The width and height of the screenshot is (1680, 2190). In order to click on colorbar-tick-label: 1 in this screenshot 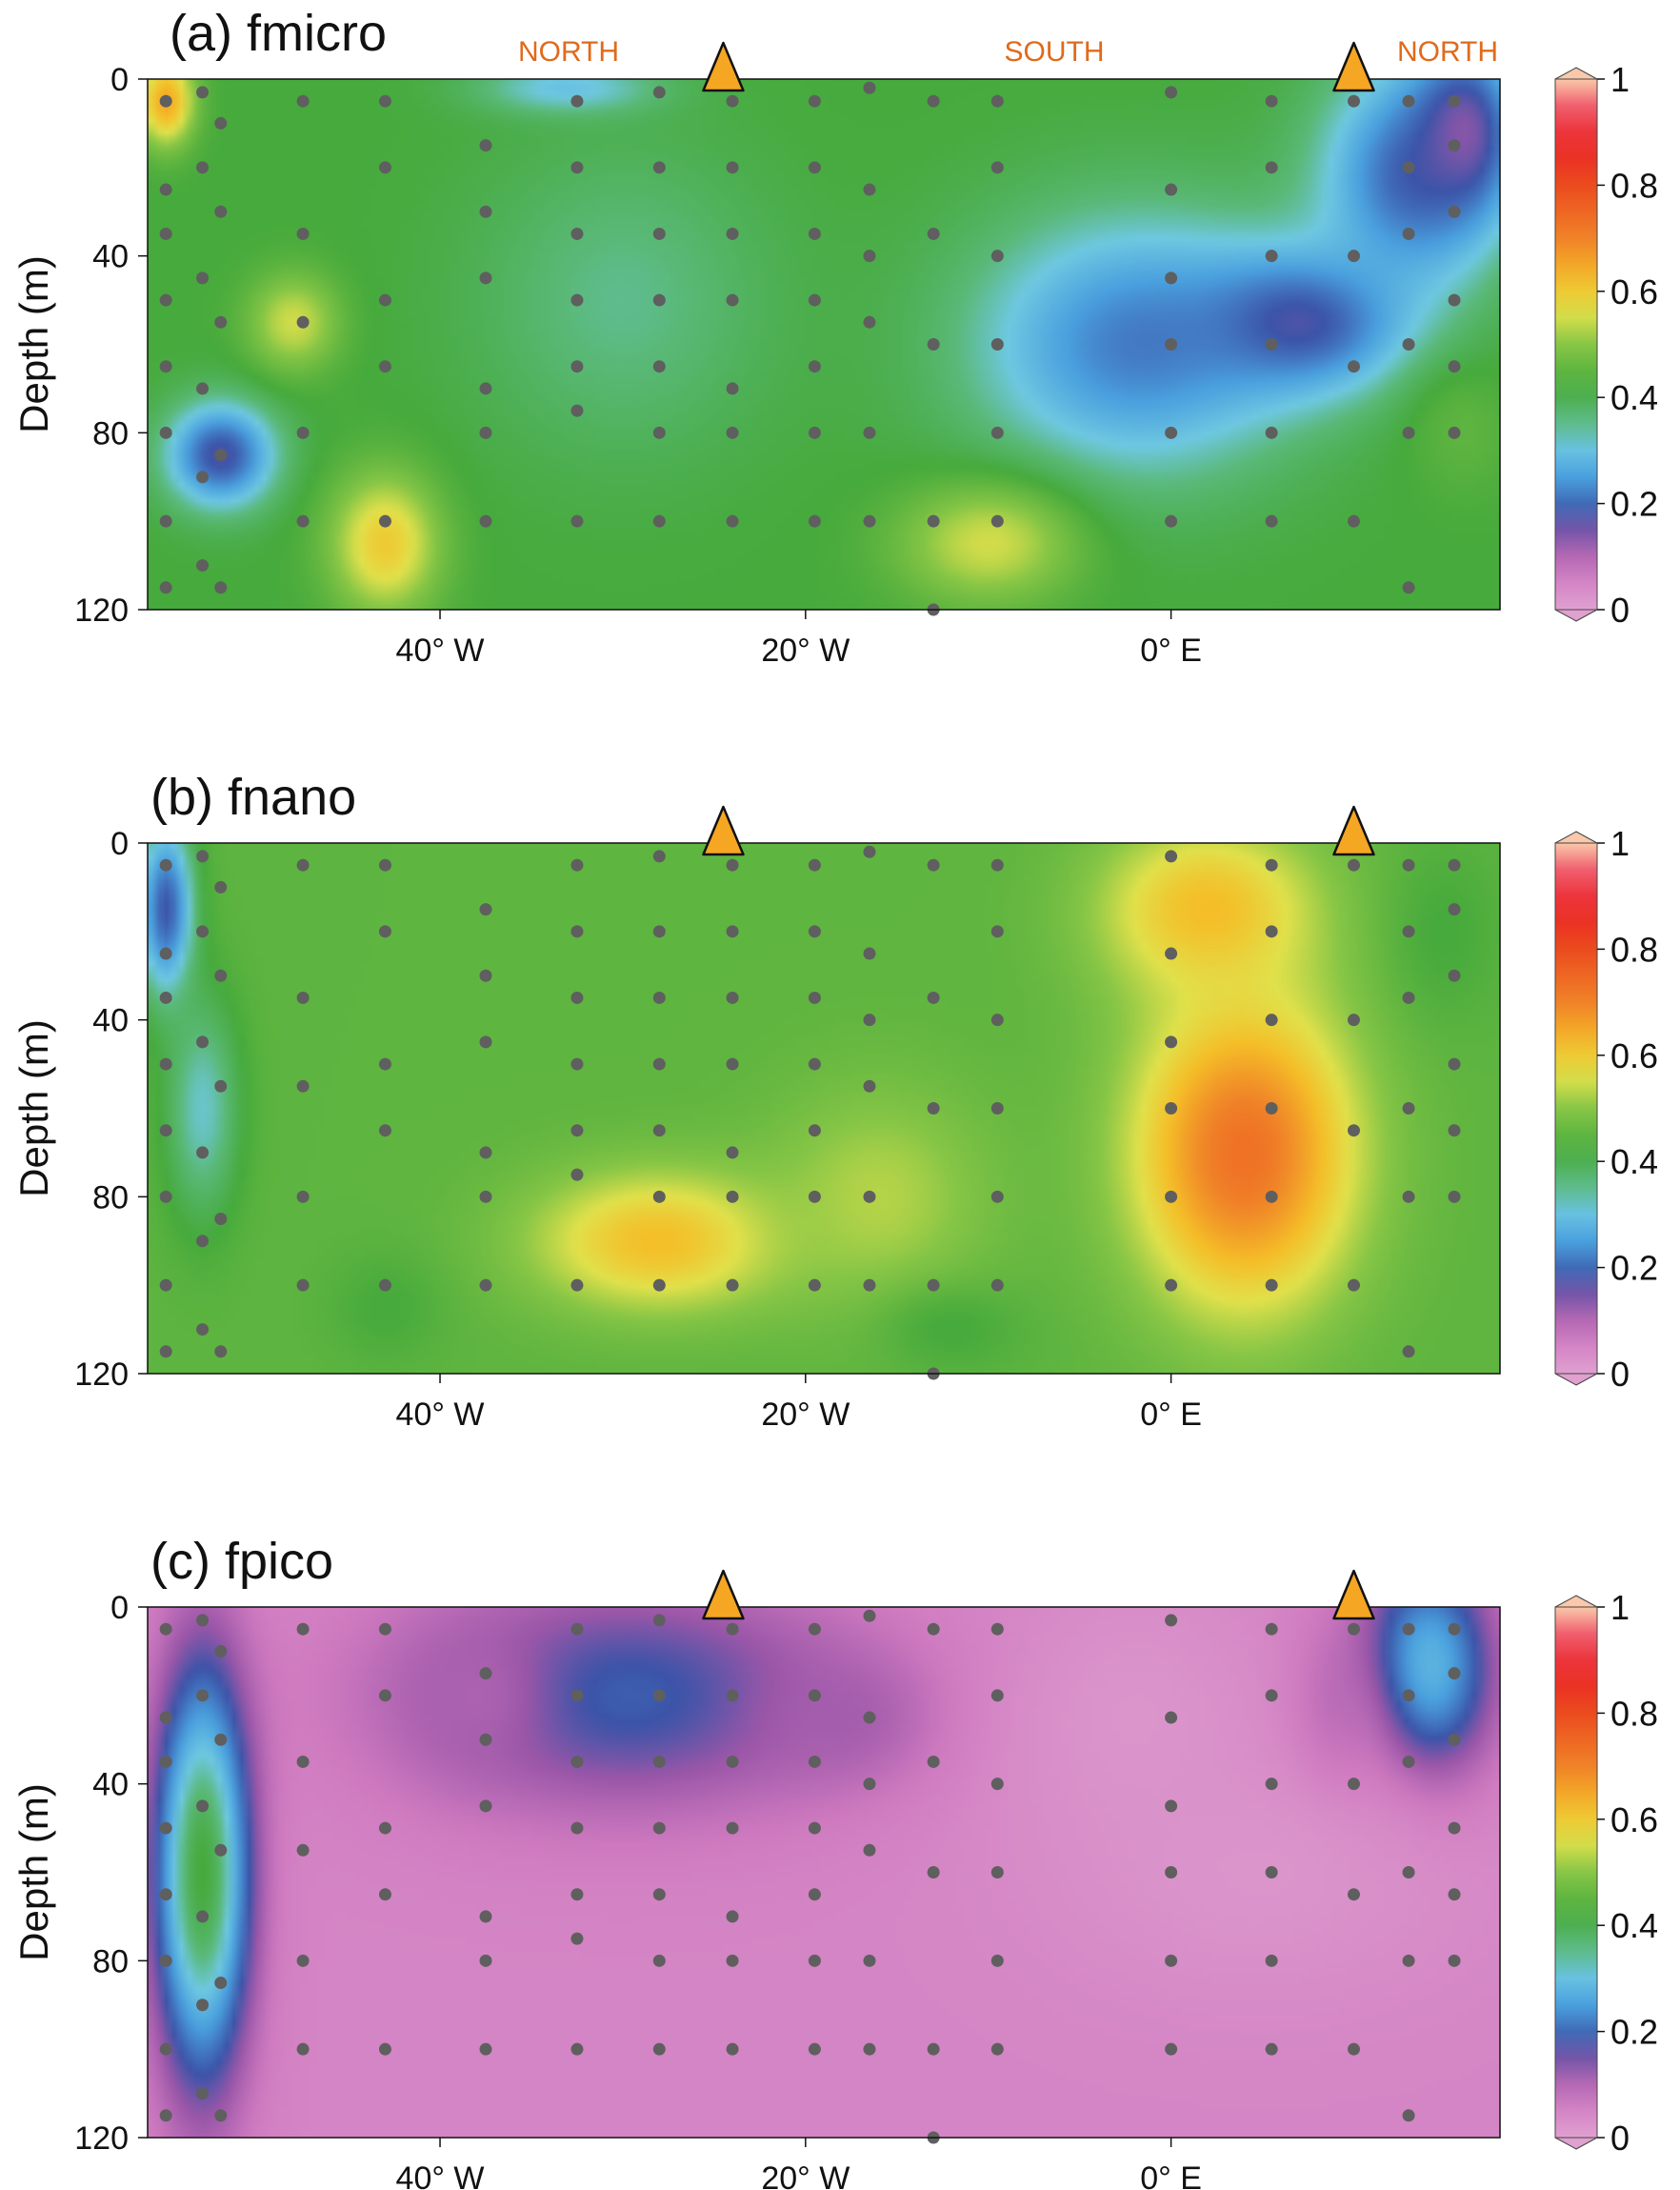, I will do `click(1620, 79)`.